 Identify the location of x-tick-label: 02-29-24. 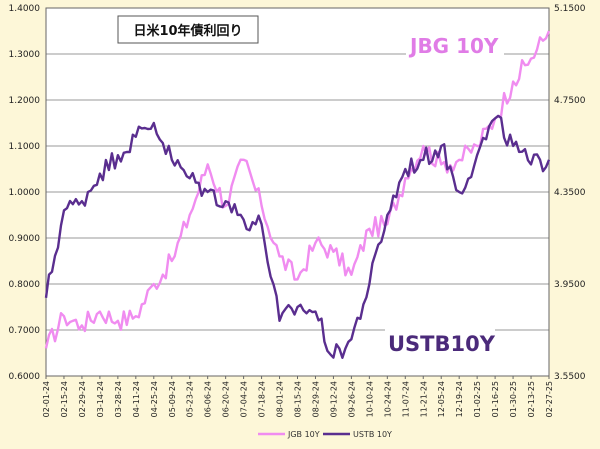
(82, 399).